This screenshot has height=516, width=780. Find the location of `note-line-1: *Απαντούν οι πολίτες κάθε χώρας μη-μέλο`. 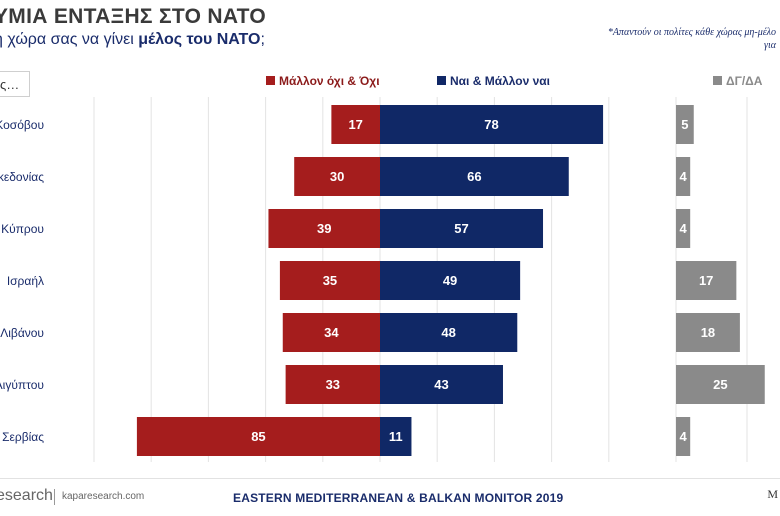

note-line-1: *Απαντούν οι πολίτες κάθε χώρας μη-μέλο is located at coordinates (691, 32).